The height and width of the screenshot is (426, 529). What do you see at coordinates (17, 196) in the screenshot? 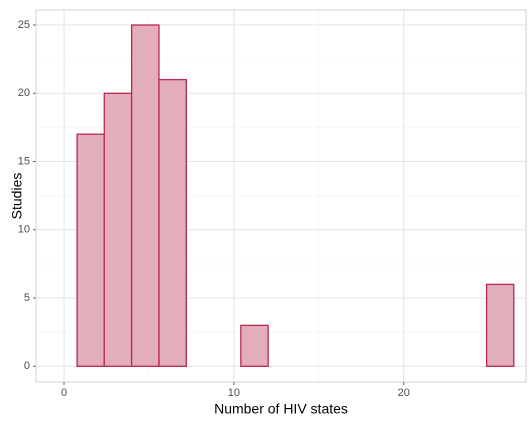
I see `y-axis-title: Studies` at bounding box center [17, 196].